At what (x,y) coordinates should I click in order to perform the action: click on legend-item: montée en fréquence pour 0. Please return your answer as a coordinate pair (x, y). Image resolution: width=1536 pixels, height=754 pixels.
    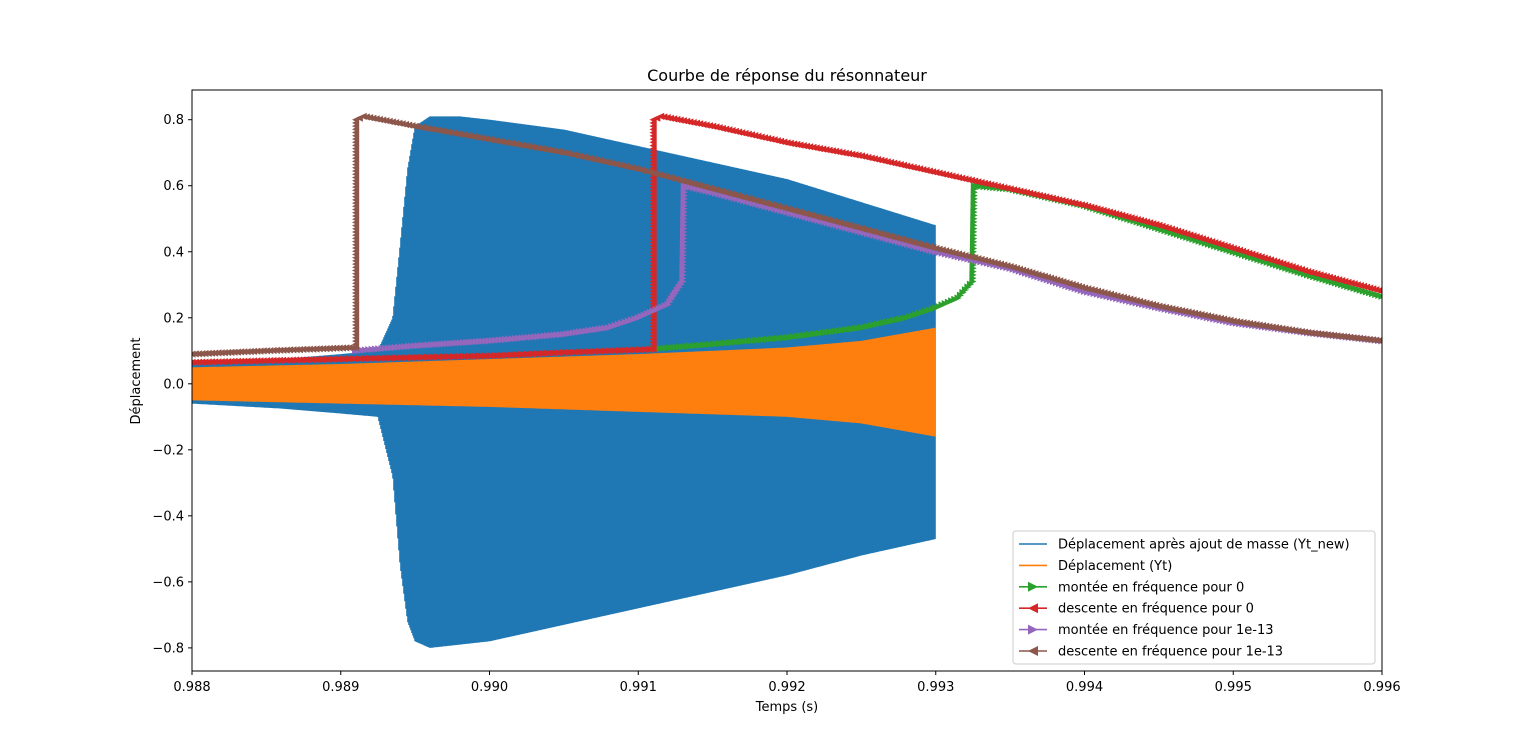
    Looking at the image, I should click on (1131, 587).